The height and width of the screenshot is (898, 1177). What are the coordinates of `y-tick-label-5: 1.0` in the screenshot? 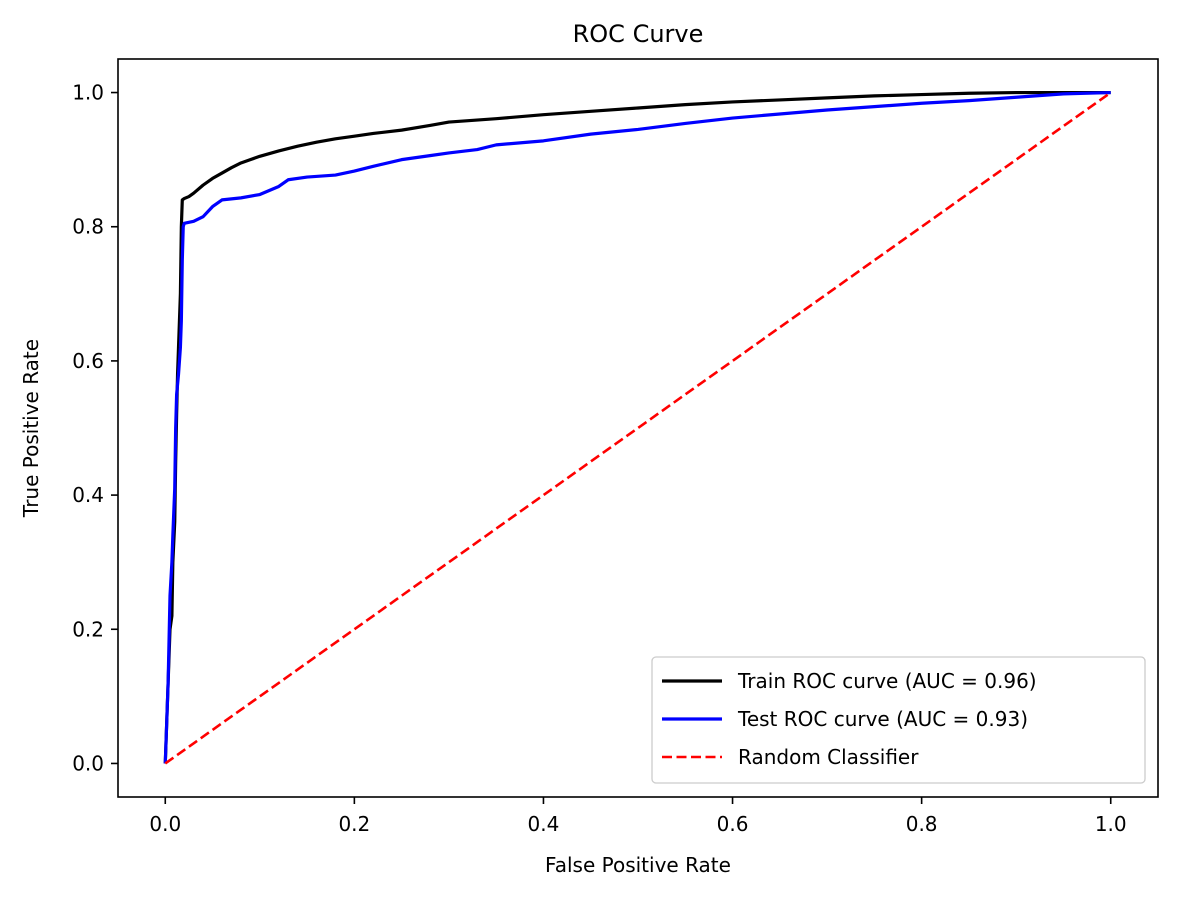 It's located at (88, 93).